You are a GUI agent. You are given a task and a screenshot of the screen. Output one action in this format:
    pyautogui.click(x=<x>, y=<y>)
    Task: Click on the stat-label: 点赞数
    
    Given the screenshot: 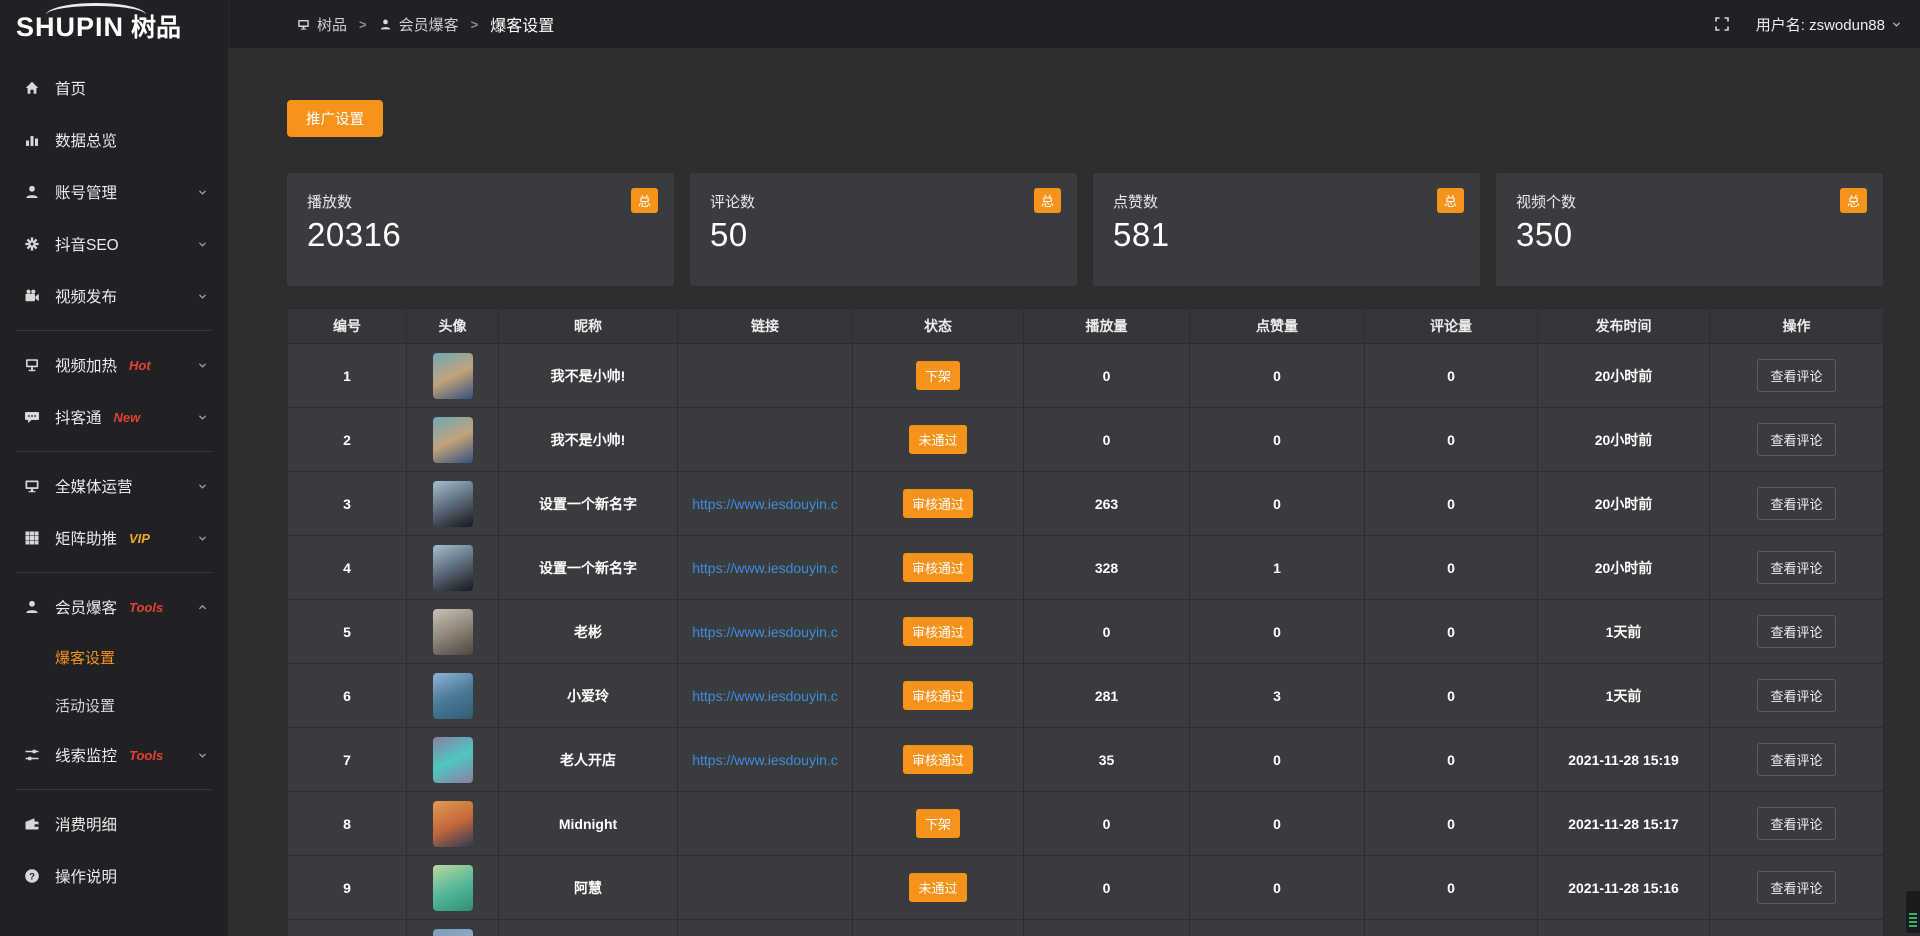 What is the action you would take?
    pyautogui.click(x=1136, y=202)
    